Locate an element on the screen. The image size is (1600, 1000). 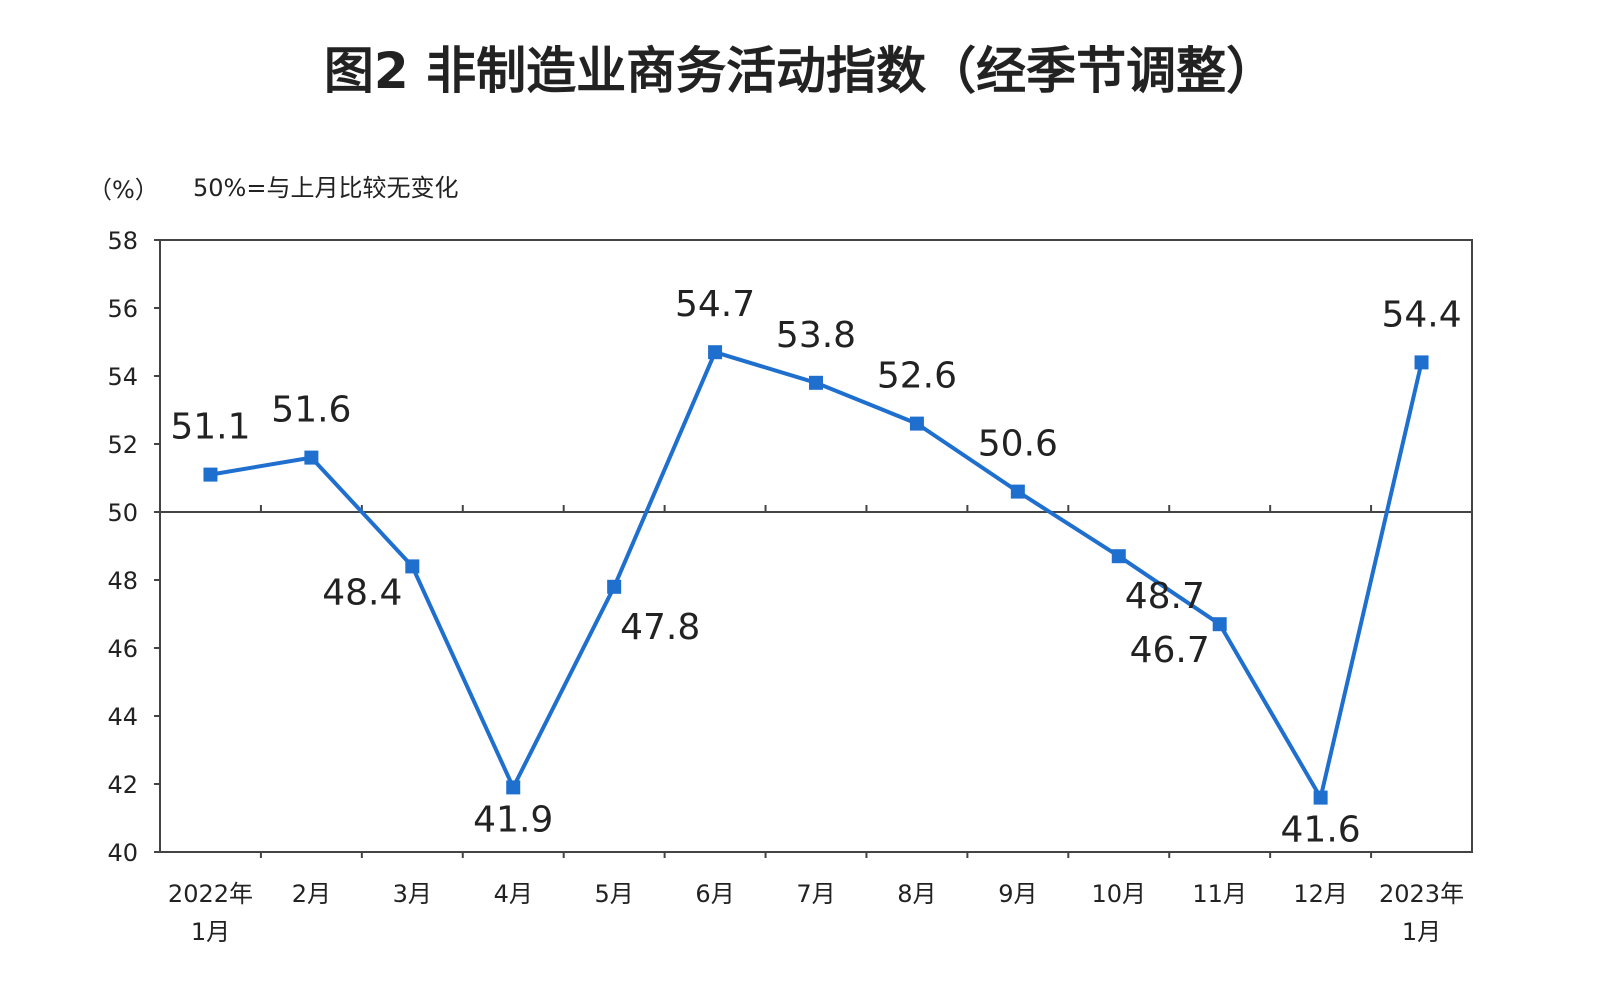
data-label: 46.7 is located at coordinates (1170, 650).